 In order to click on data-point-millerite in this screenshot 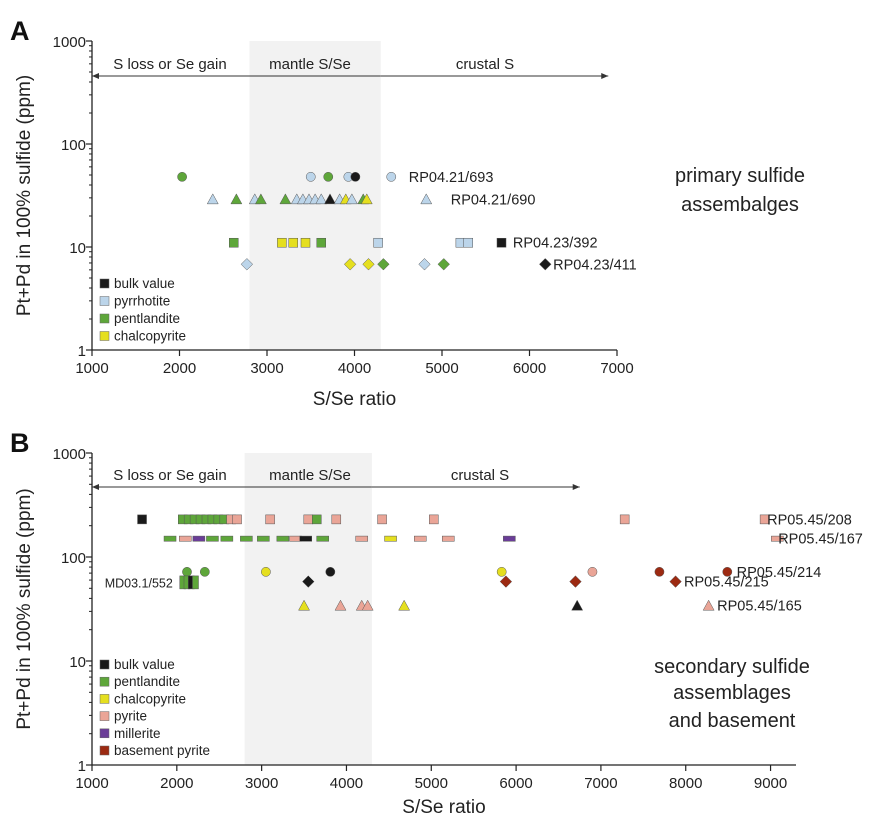, I will do `click(509, 538)`.